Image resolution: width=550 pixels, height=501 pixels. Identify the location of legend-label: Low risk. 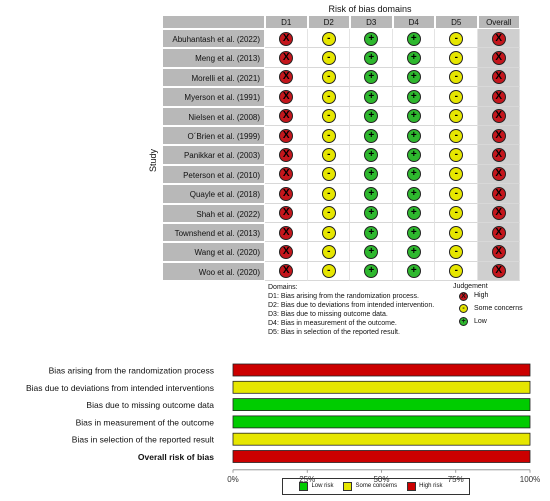
(322, 486).